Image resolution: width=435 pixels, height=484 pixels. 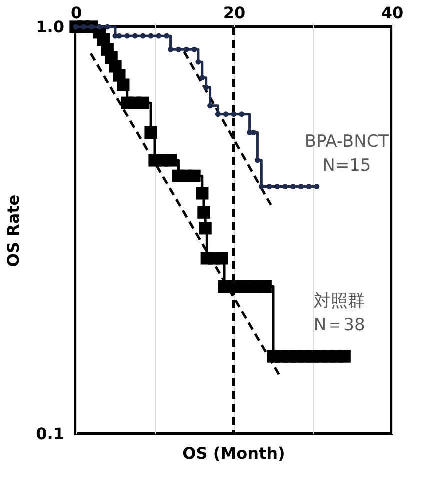 I want to click on y-tick-label: 0.1, so click(x=50, y=434).